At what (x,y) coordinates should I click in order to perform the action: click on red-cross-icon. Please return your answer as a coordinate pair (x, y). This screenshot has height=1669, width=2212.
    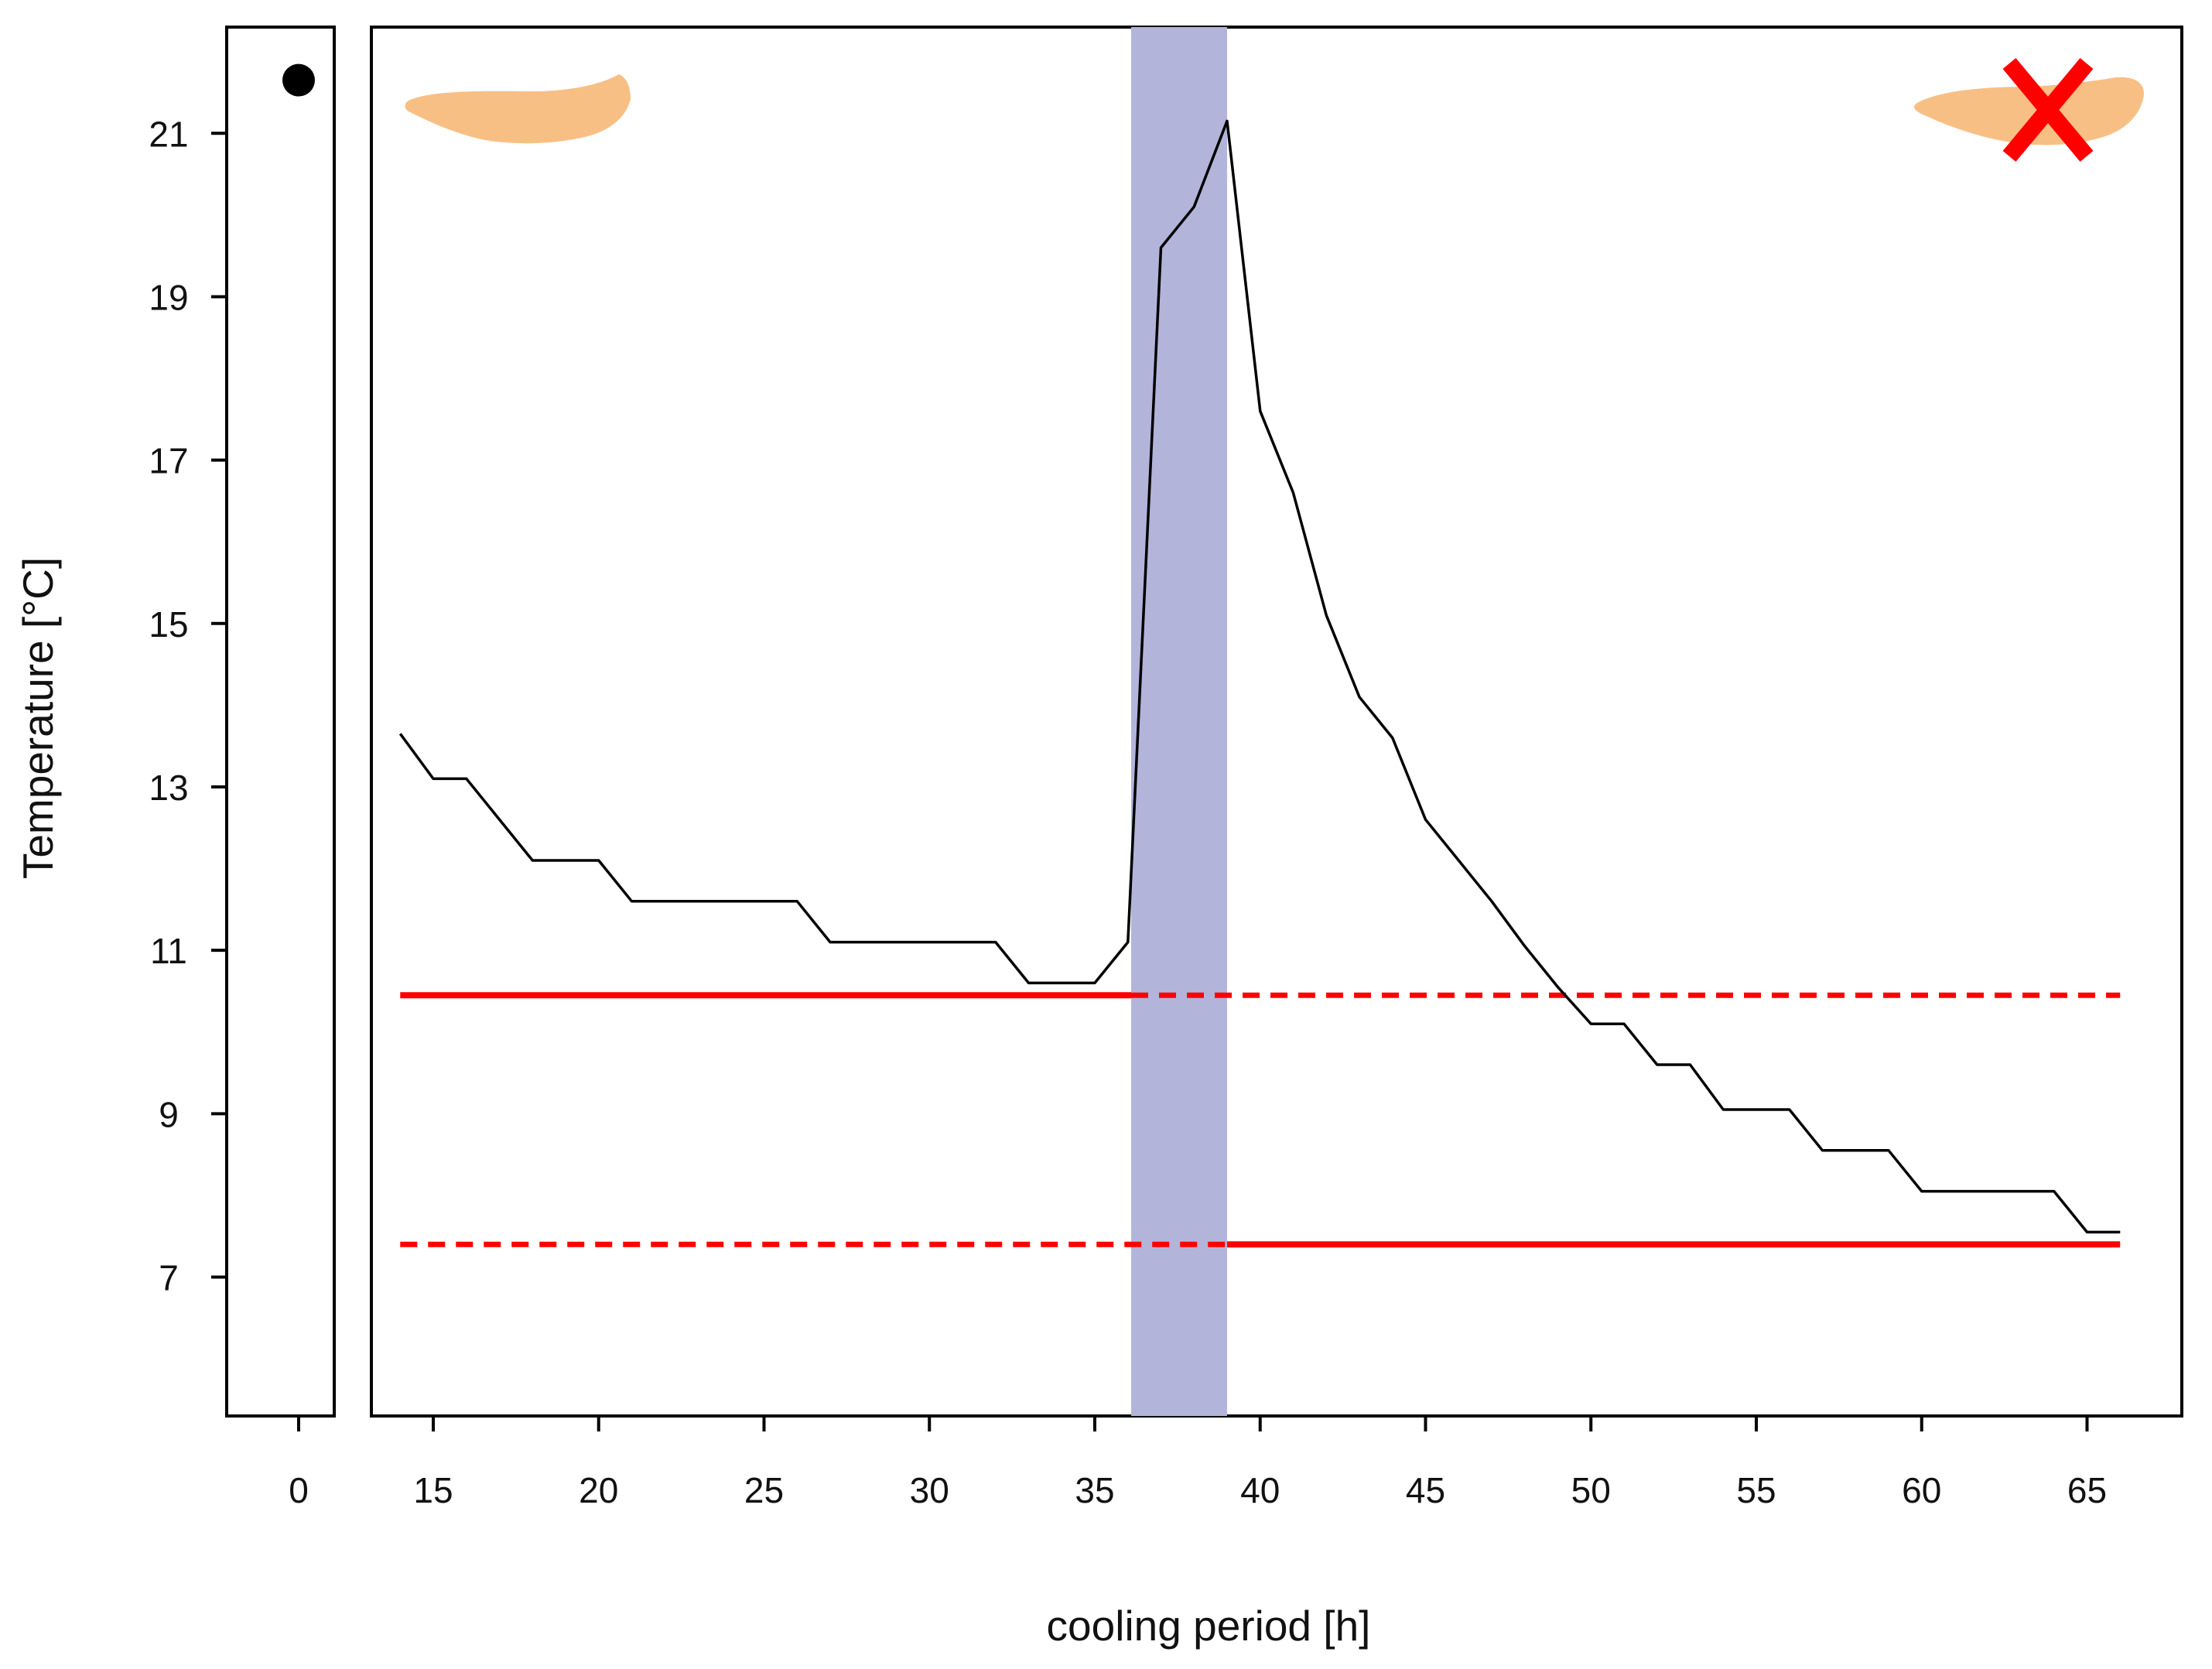
    Looking at the image, I should click on (2048, 109).